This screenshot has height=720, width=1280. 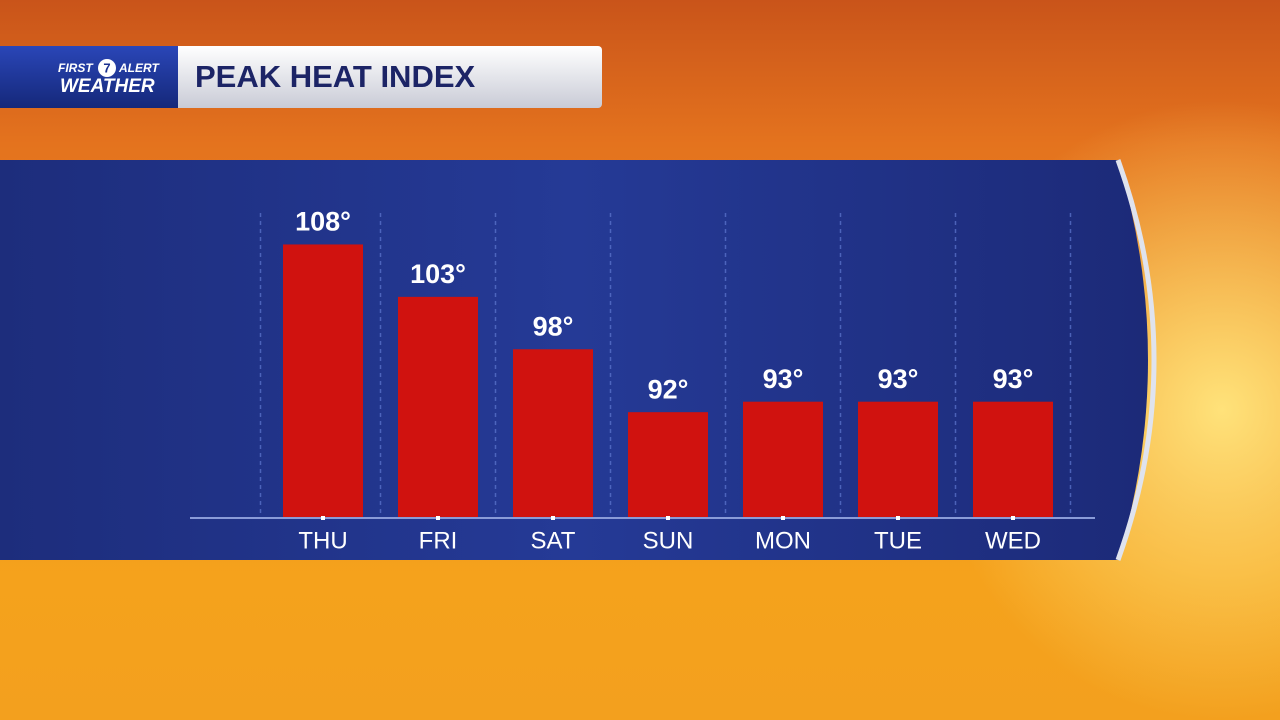 I want to click on x-tick-label: TUE, so click(x=898, y=540).